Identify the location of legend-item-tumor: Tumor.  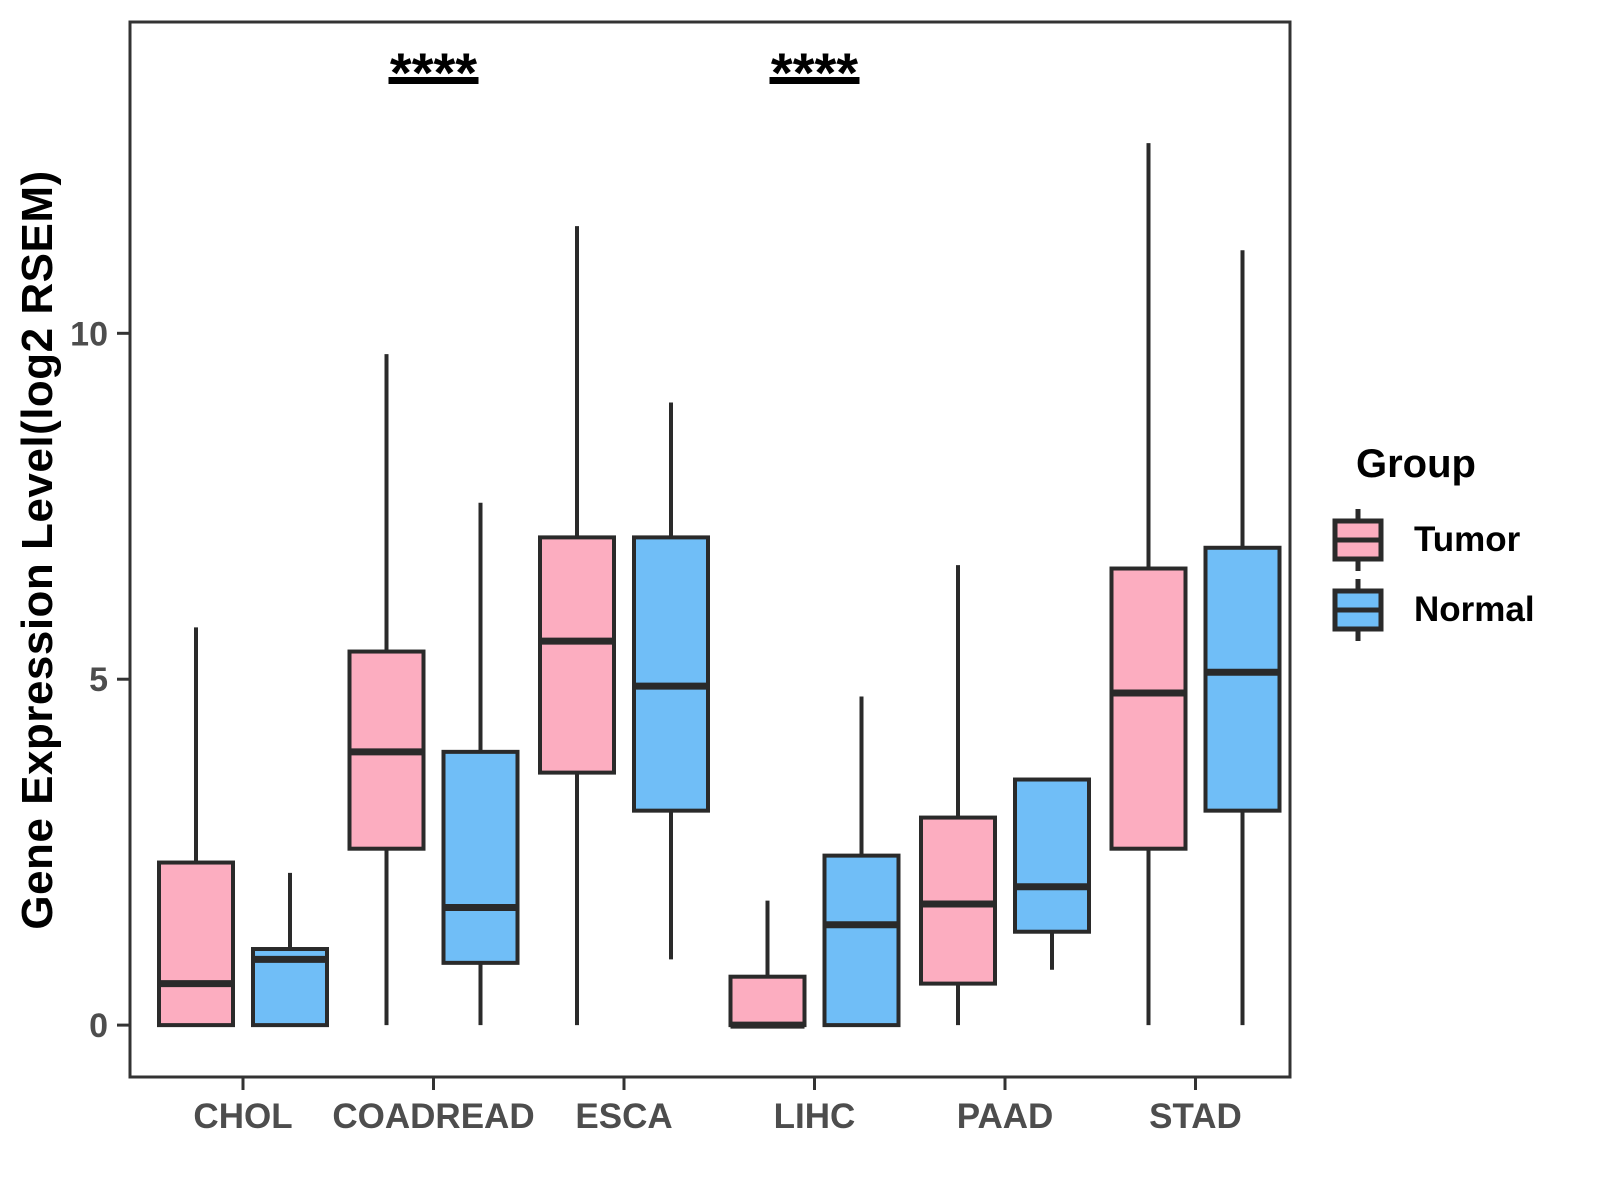
(1432, 540).